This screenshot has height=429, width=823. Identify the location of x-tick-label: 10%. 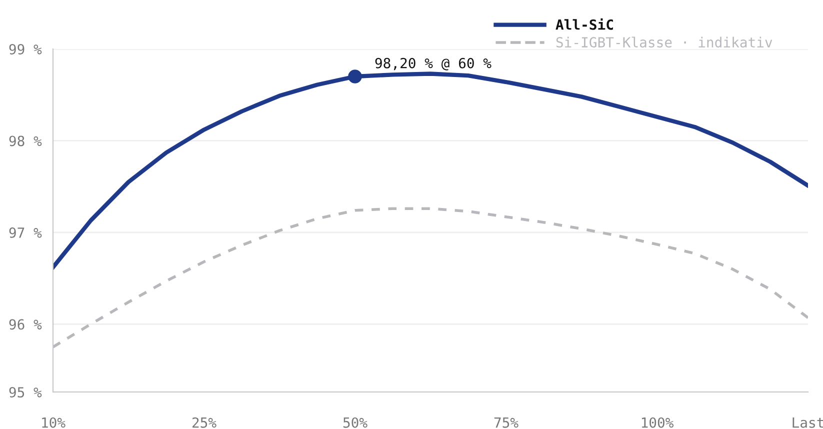
(54, 422).